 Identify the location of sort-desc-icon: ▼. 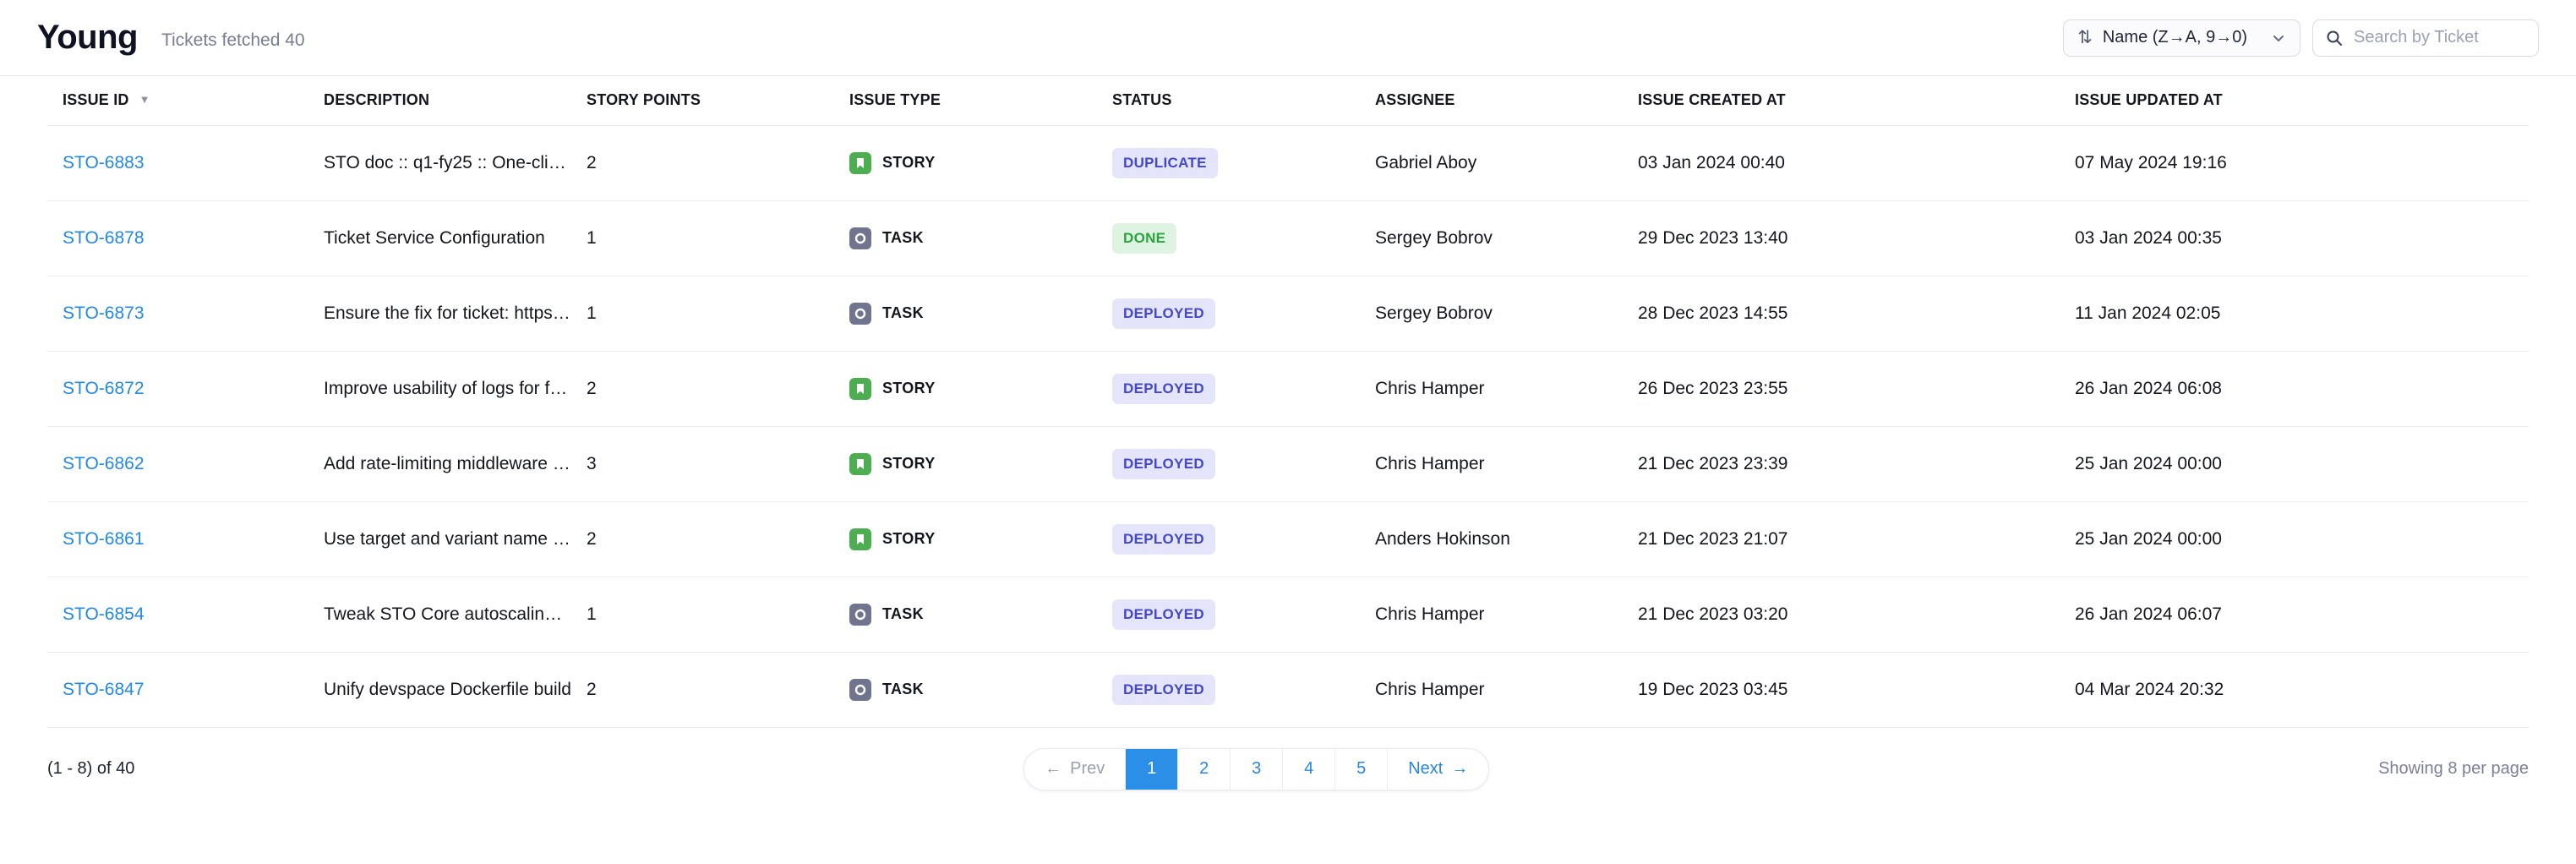
(144, 100).